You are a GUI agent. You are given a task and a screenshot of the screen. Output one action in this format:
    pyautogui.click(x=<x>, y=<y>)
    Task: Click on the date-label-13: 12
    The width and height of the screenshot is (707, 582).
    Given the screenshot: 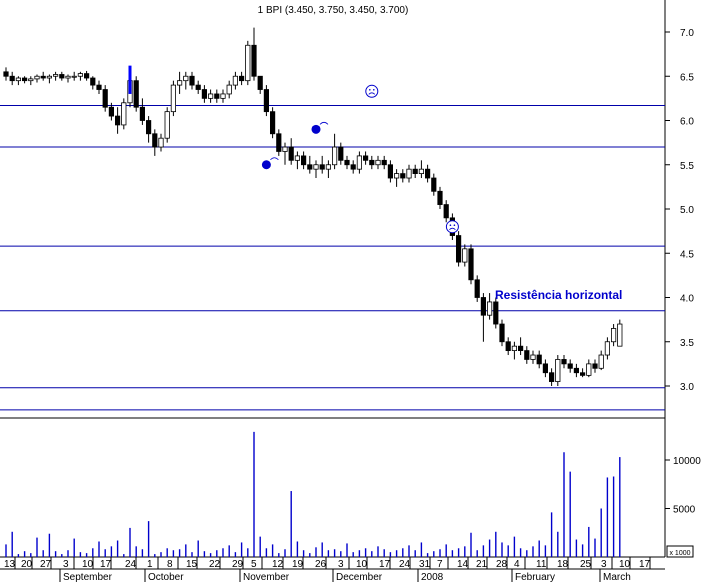 What is the action you would take?
    pyautogui.click(x=278, y=564)
    